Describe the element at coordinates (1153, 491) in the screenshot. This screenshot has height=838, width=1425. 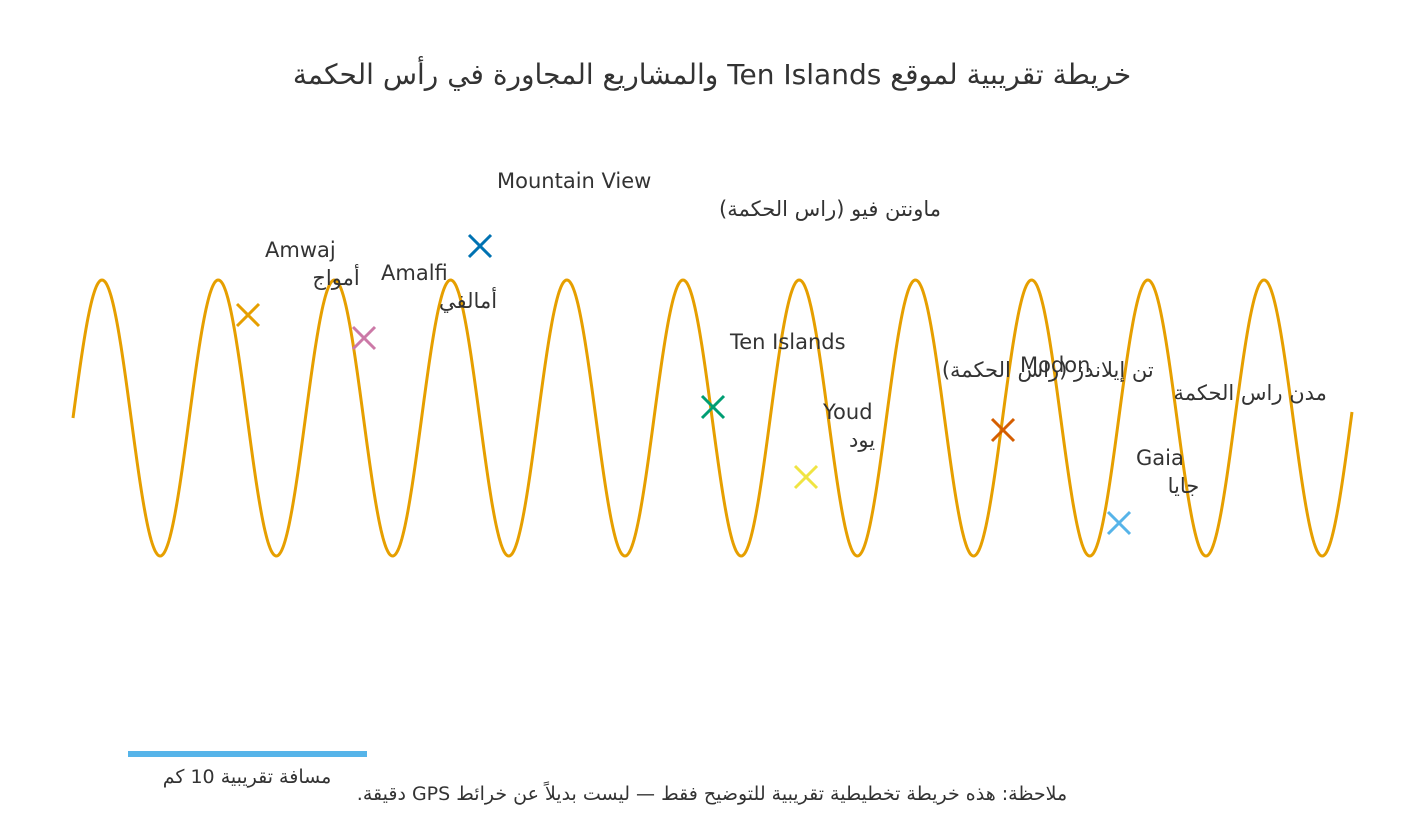
I see `place-gaia: Gaia جايا` at that location.